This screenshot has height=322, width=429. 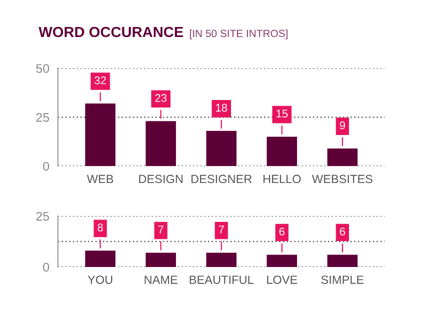 What do you see at coordinates (342, 280) in the screenshot?
I see `x-tick-label: SIMPLE` at bounding box center [342, 280].